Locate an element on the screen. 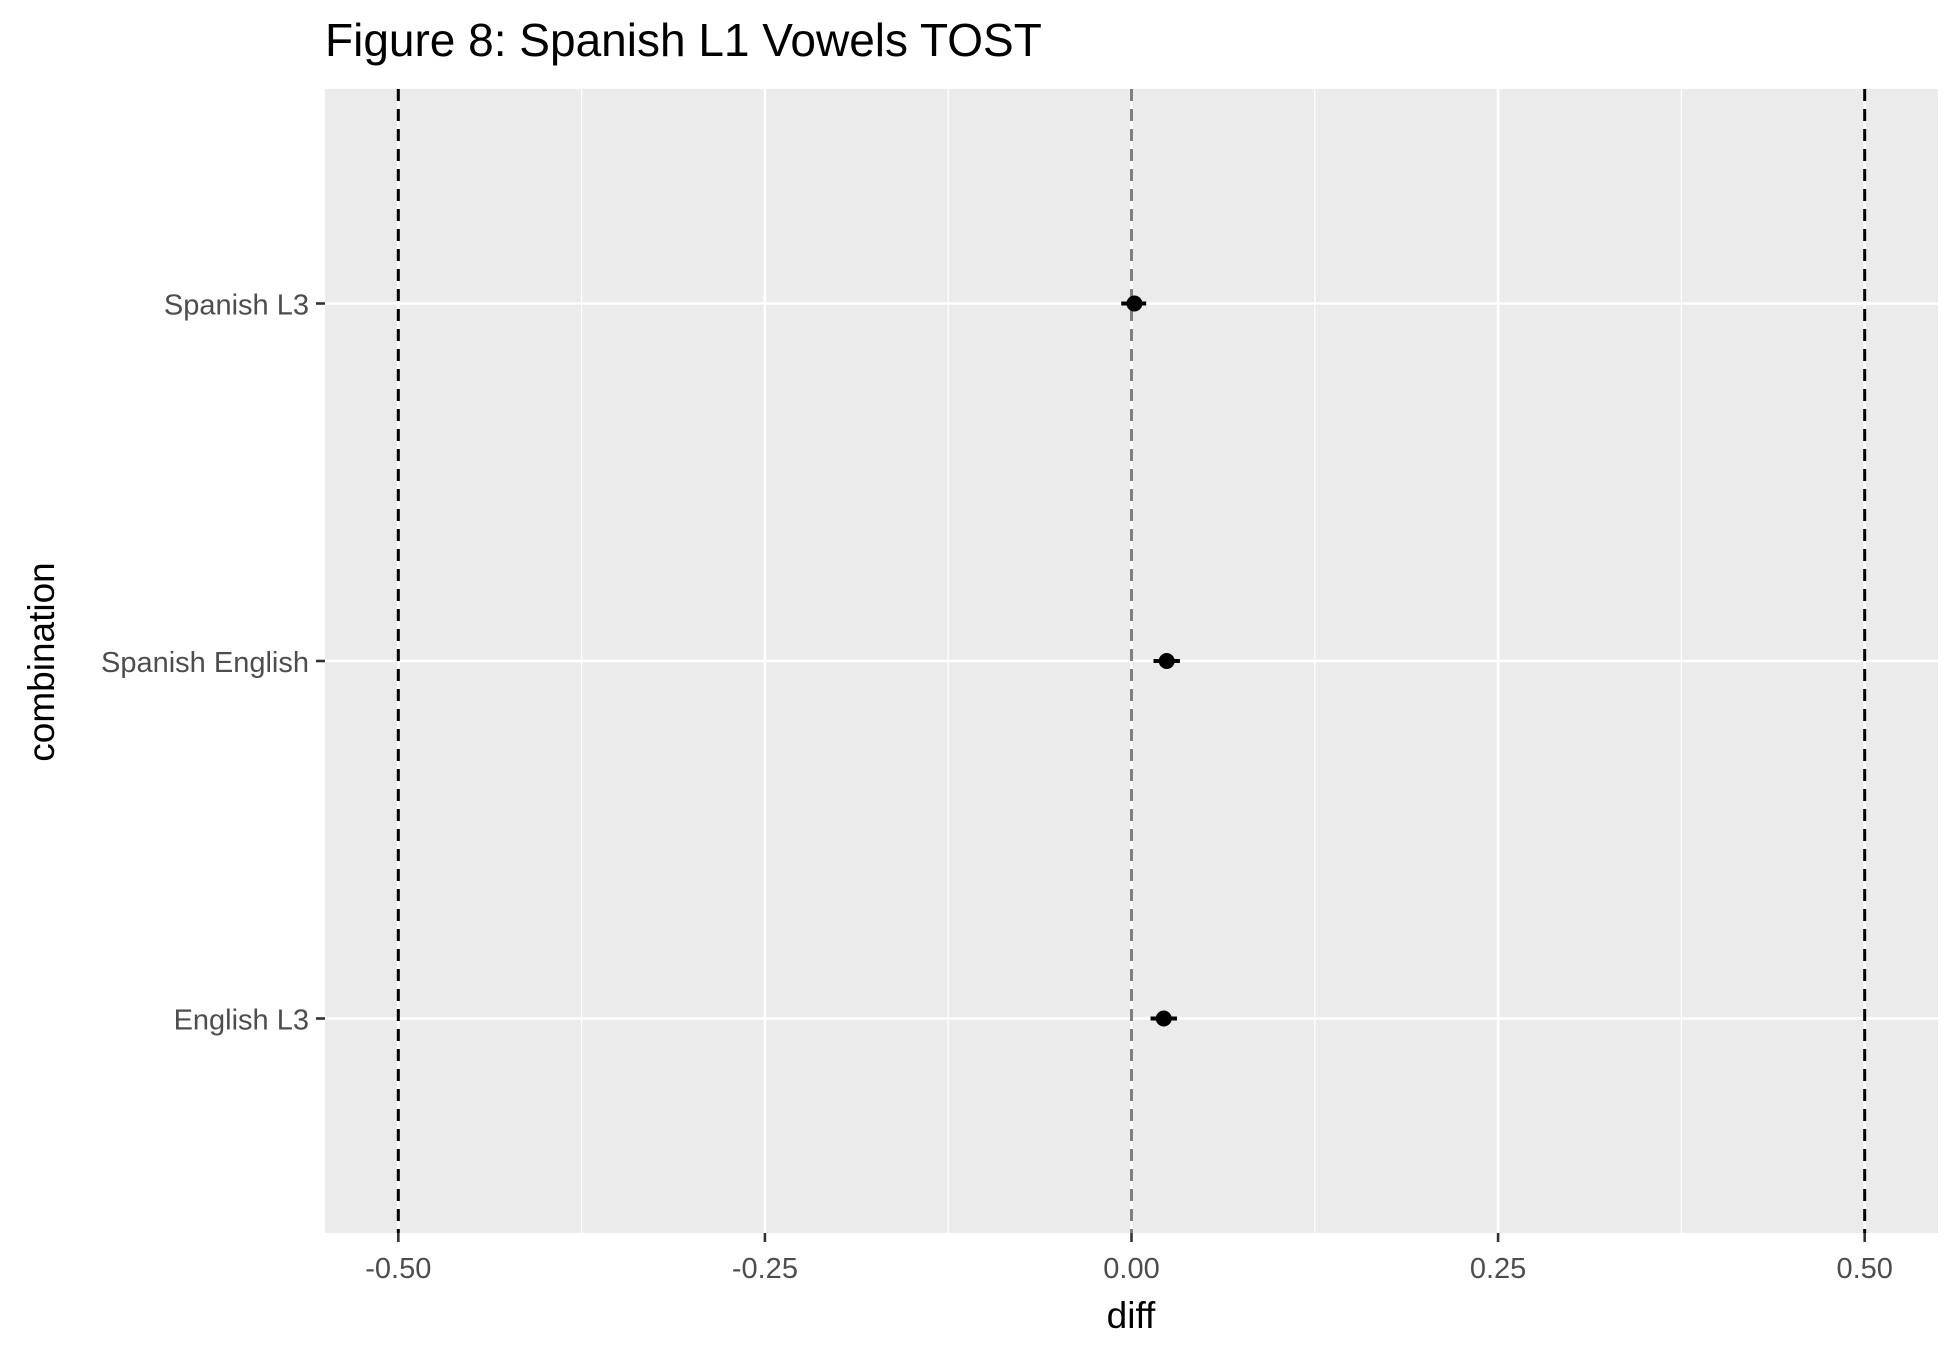 This screenshot has height=1350, width=1950. x-tick-label: -0.50 is located at coordinates (398, 1269).